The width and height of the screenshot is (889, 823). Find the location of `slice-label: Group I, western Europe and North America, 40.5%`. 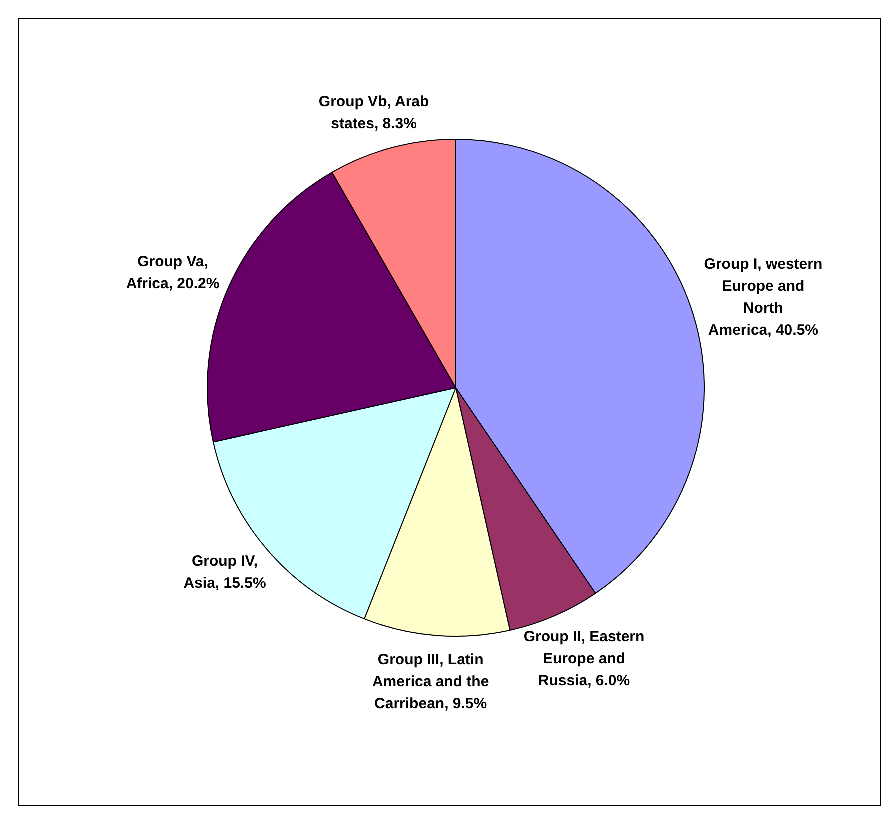

slice-label: Group I, western Europe and North America, 40.5% is located at coordinates (763, 298).